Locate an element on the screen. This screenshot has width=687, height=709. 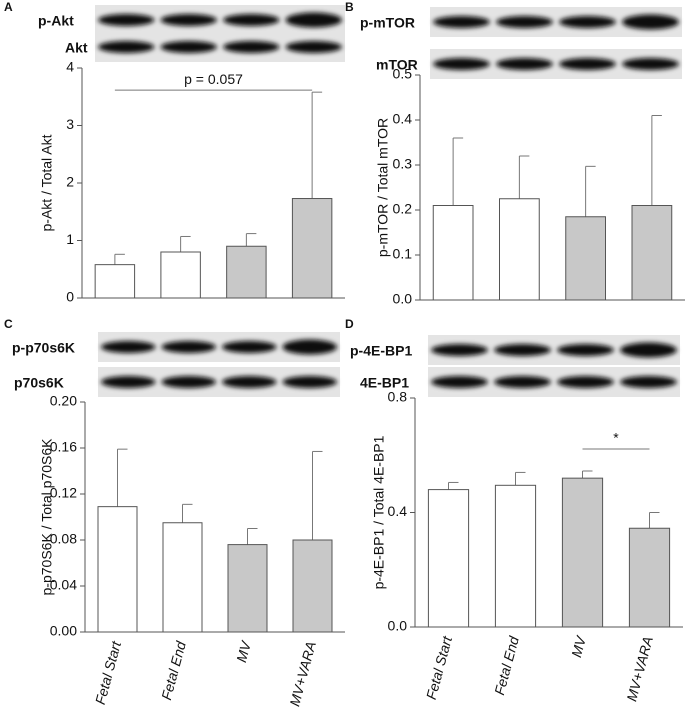
blot-label: Akt is located at coordinates (76, 48).